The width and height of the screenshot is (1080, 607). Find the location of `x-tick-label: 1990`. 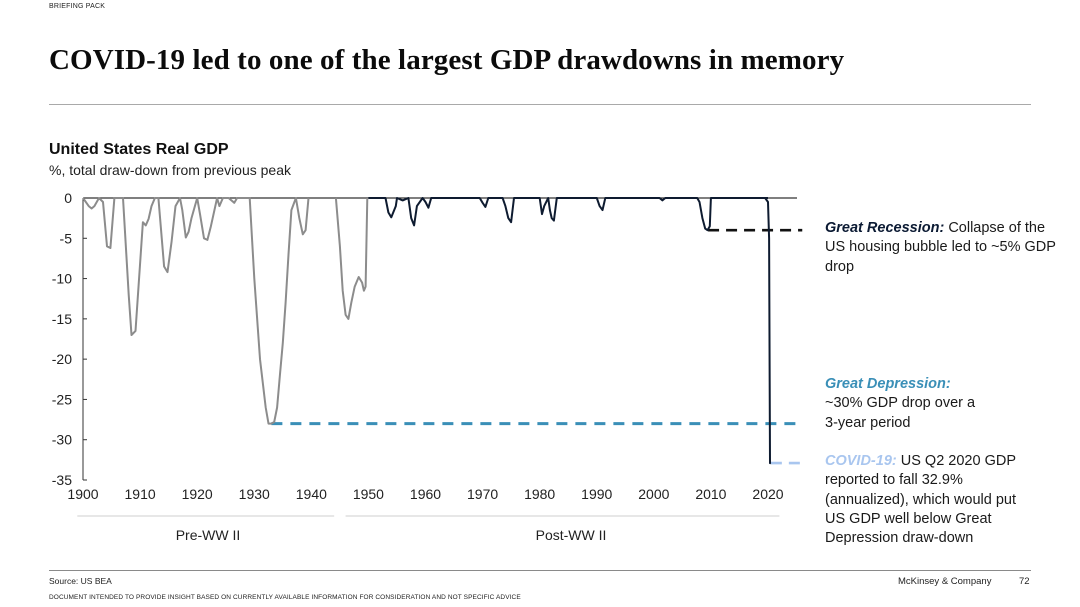

x-tick-label: 1990 is located at coordinates (596, 494).